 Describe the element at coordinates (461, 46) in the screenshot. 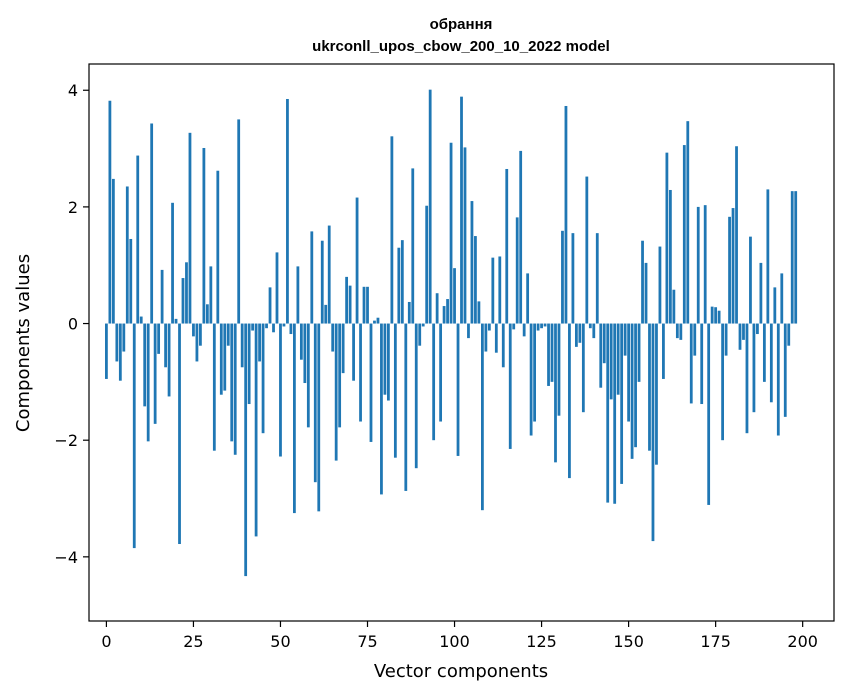

I see `chart-title-line2: ukrconll_upos_cbow_200_10_2022 model` at that location.